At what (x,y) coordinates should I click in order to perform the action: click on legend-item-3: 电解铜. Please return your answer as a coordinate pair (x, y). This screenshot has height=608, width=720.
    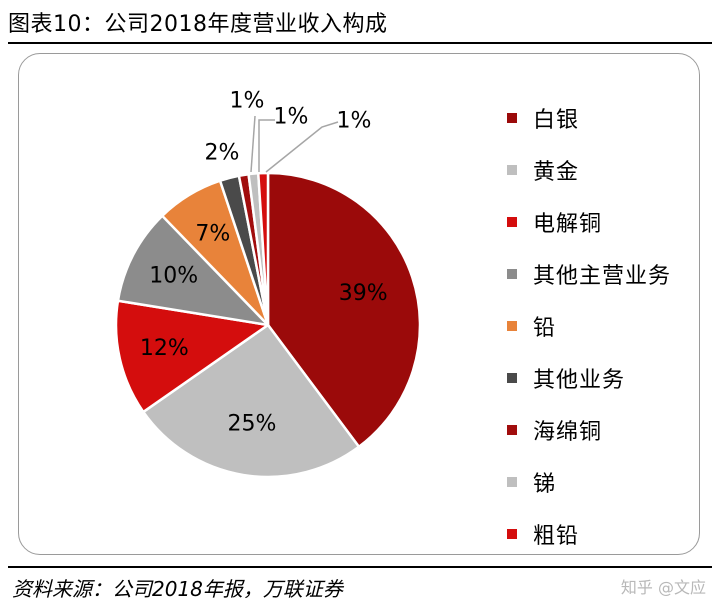
    Looking at the image, I should click on (589, 222).